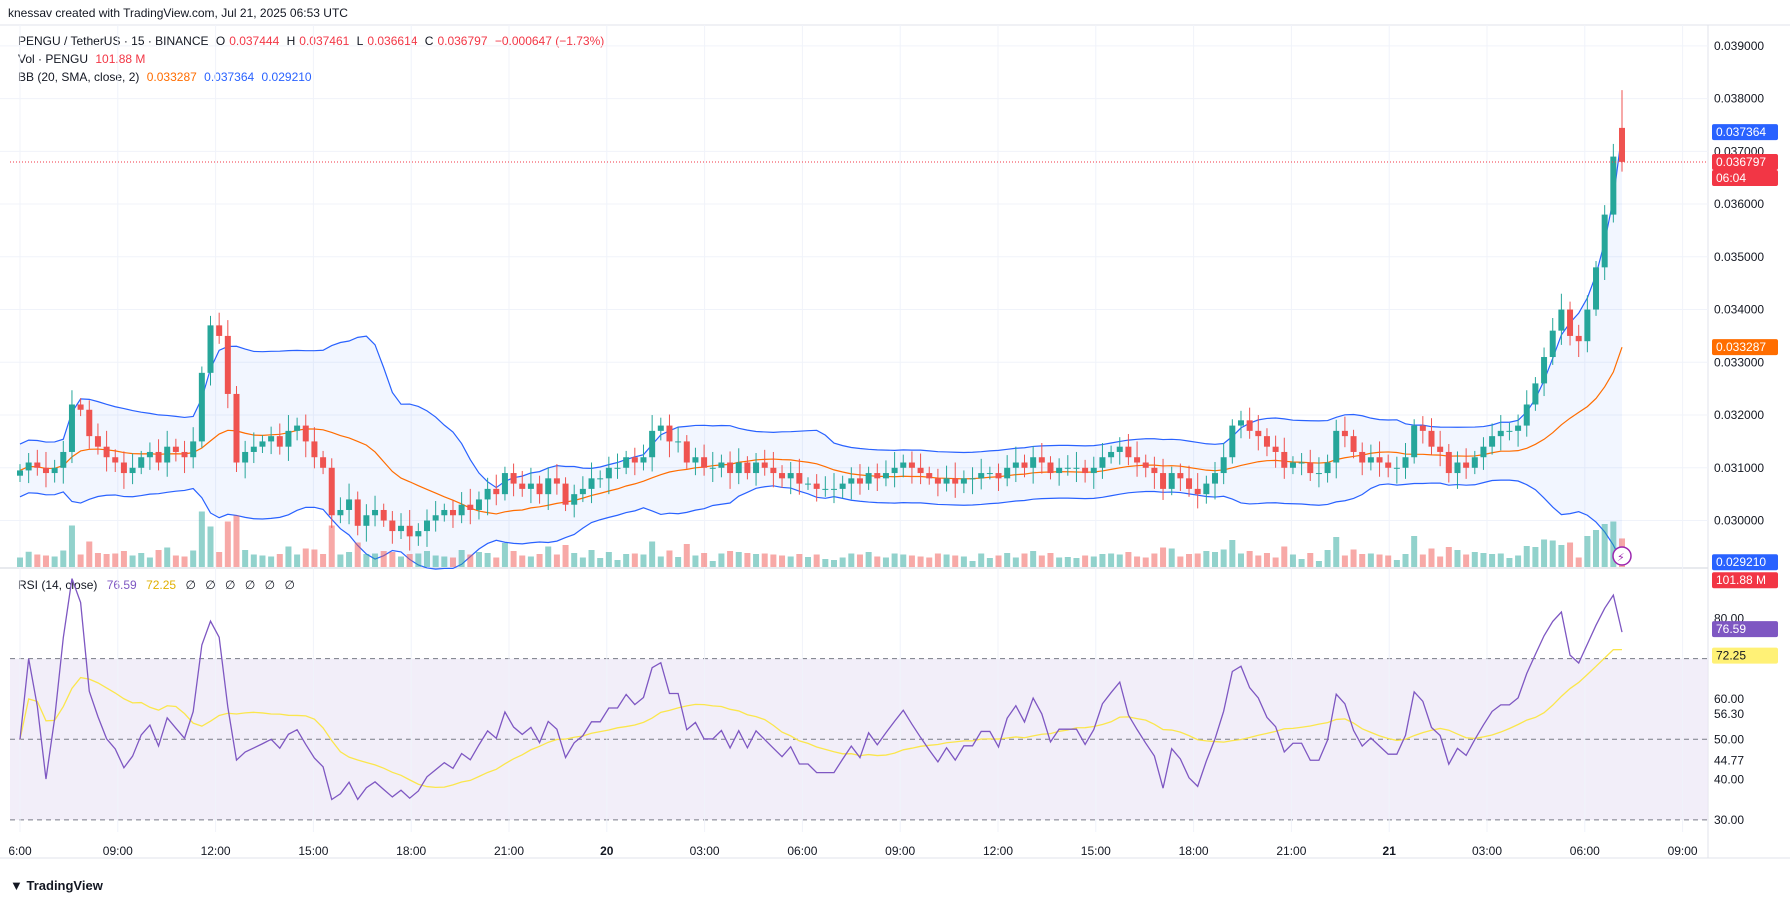 Image resolution: width=1790 pixels, height=902 pixels. What do you see at coordinates (1731, 178) in the screenshot?
I see `badge-countdown: 06:04` at bounding box center [1731, 178].